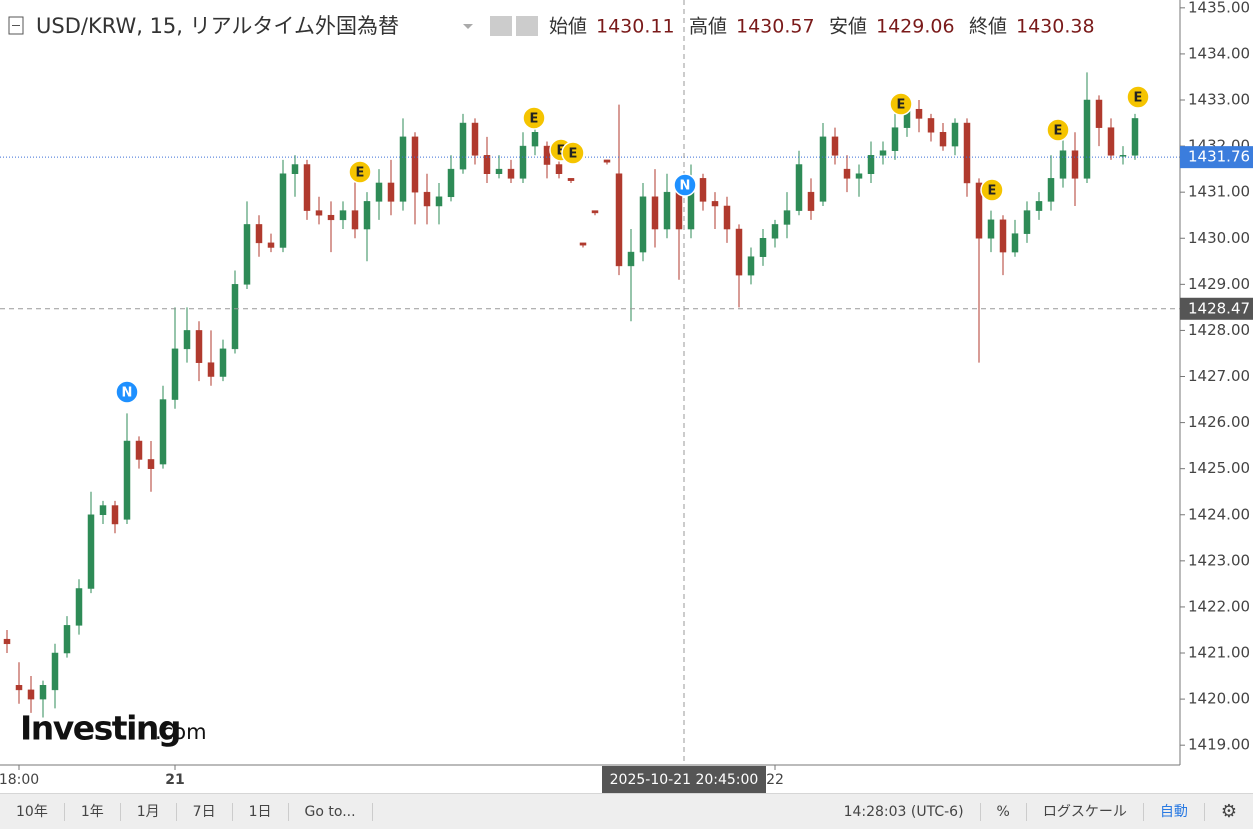  Describe the element at coordinates (1219, 514) in the screenshot. I see `y-tick-label: 1424.00` at that location.